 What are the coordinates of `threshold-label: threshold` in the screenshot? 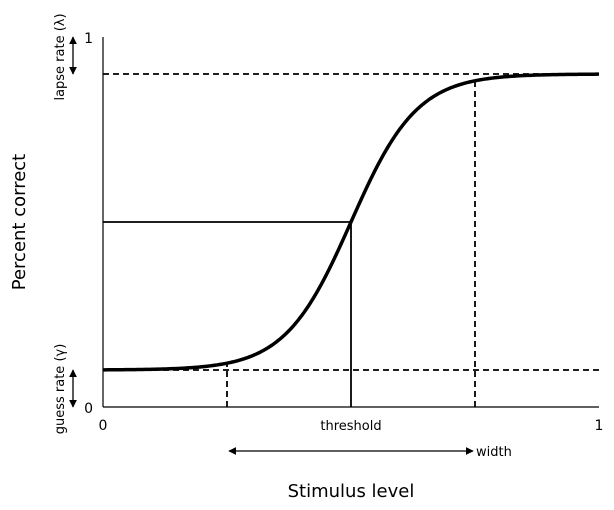 It's located at (350, 426).